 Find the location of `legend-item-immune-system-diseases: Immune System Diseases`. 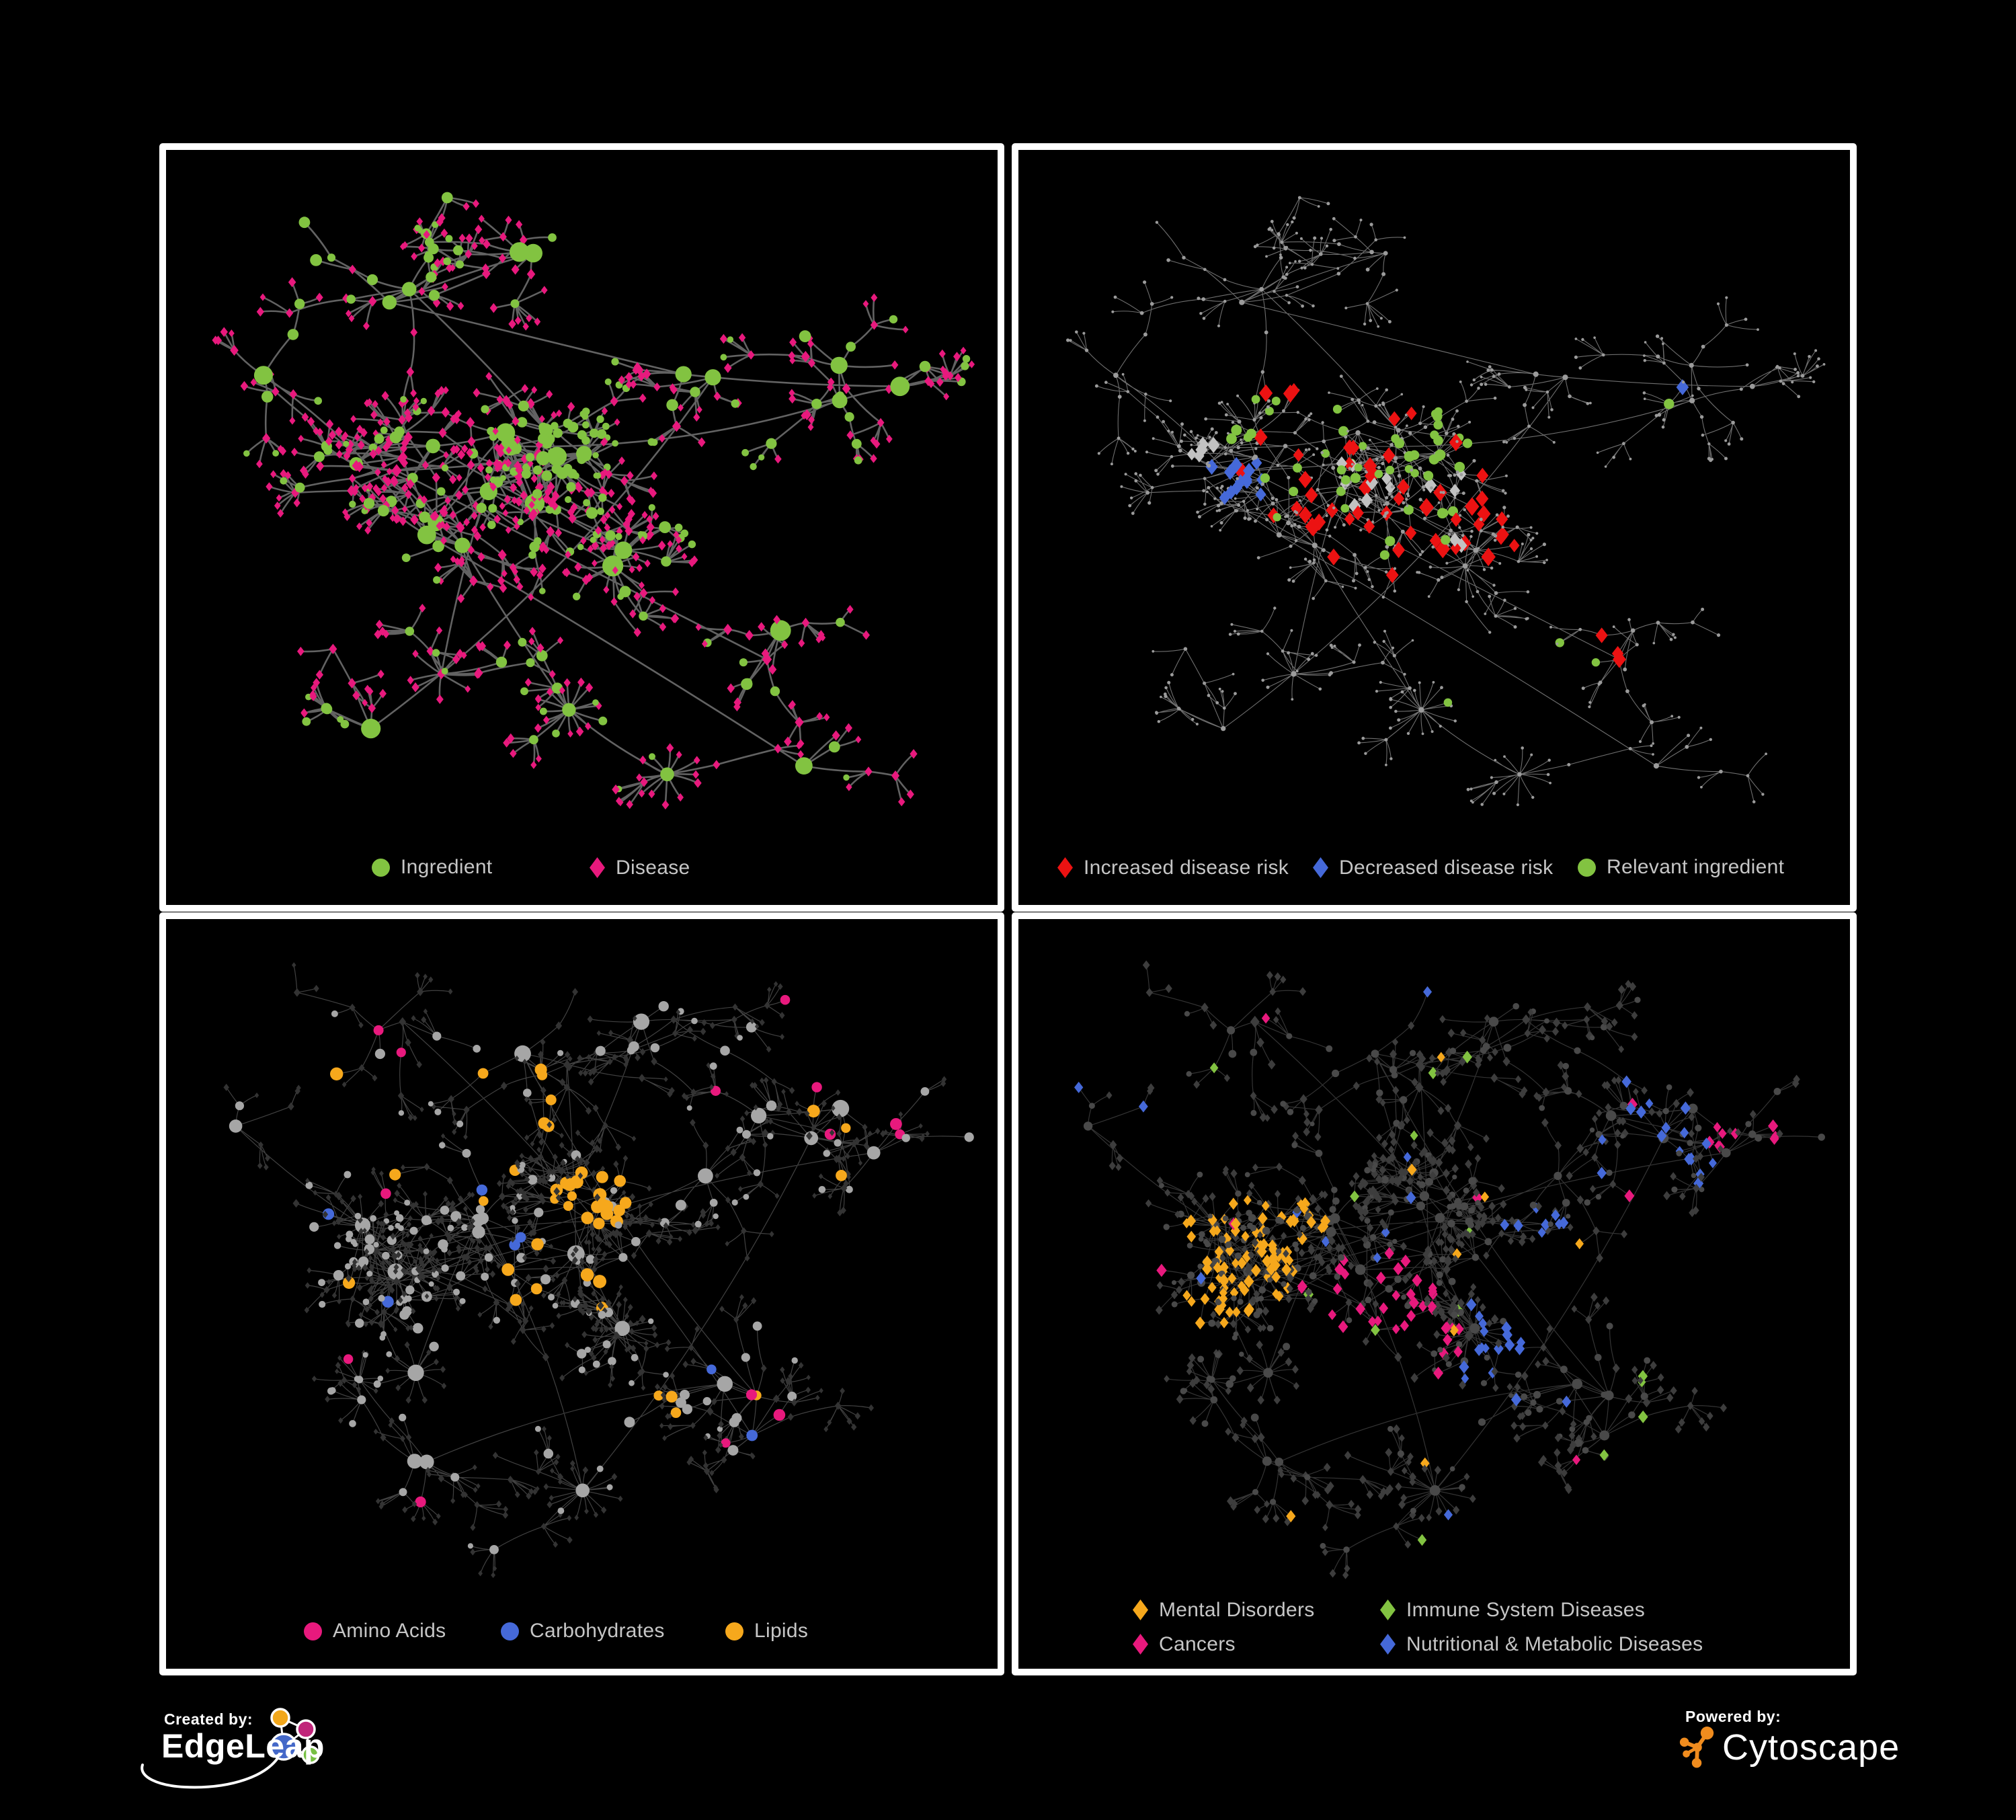

legend-item-immune-system-diseases: Immune System Diseases is located at coordinates (1512, 1609).